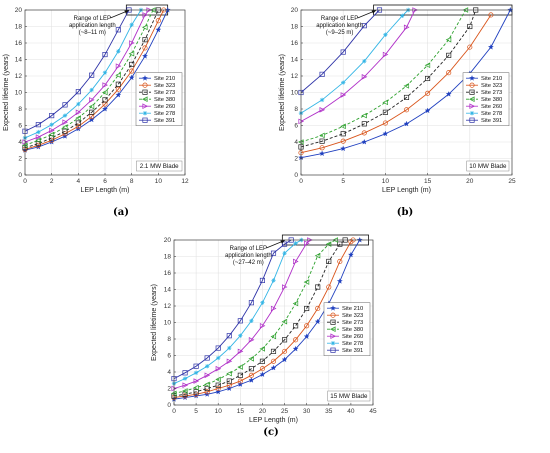 This screenshot has width=550, height=453. What do you see at coordinates (92, 33) in the screenshot?
I see `range-annotation: (~8–11 m)` at bounding box center [92, 33].